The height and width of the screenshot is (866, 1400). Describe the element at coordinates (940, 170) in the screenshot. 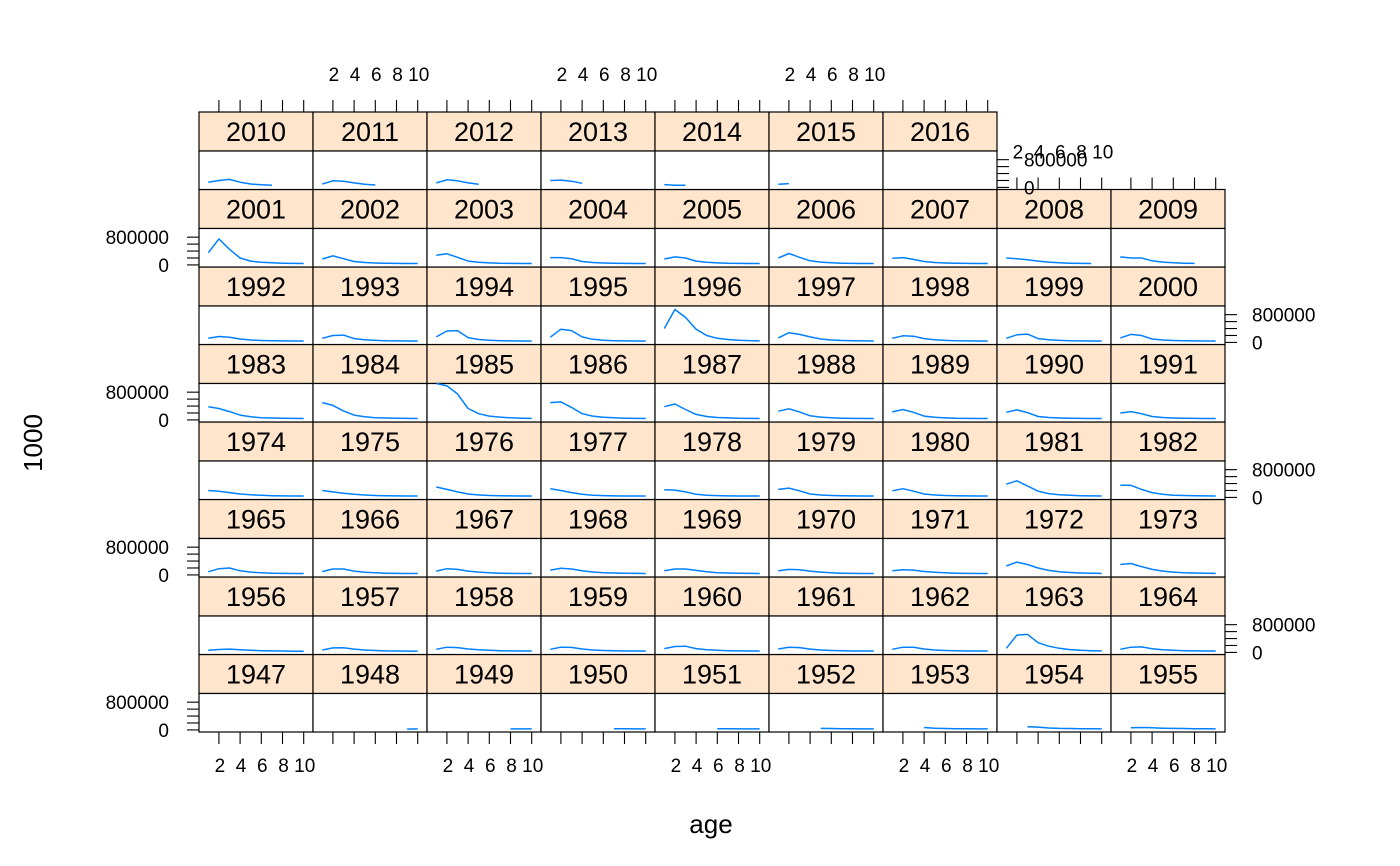

I see `panel-2016` at that location.